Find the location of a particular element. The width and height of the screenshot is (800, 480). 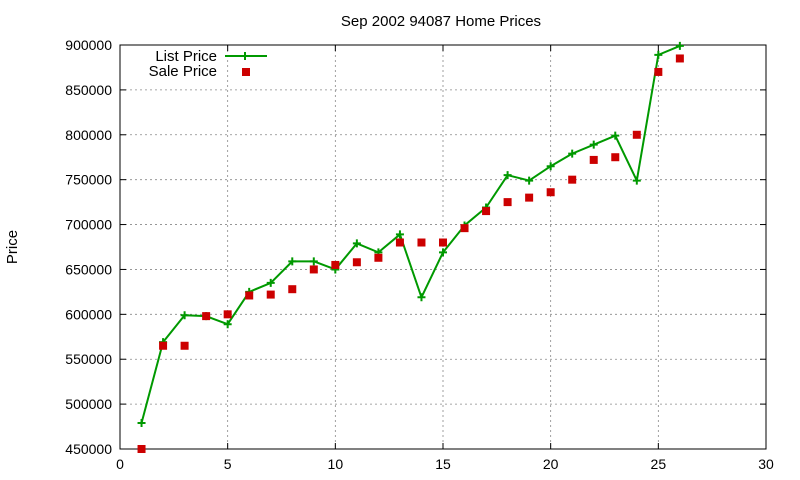

x-tick-label: 30 is located at coordinates (766, 464).